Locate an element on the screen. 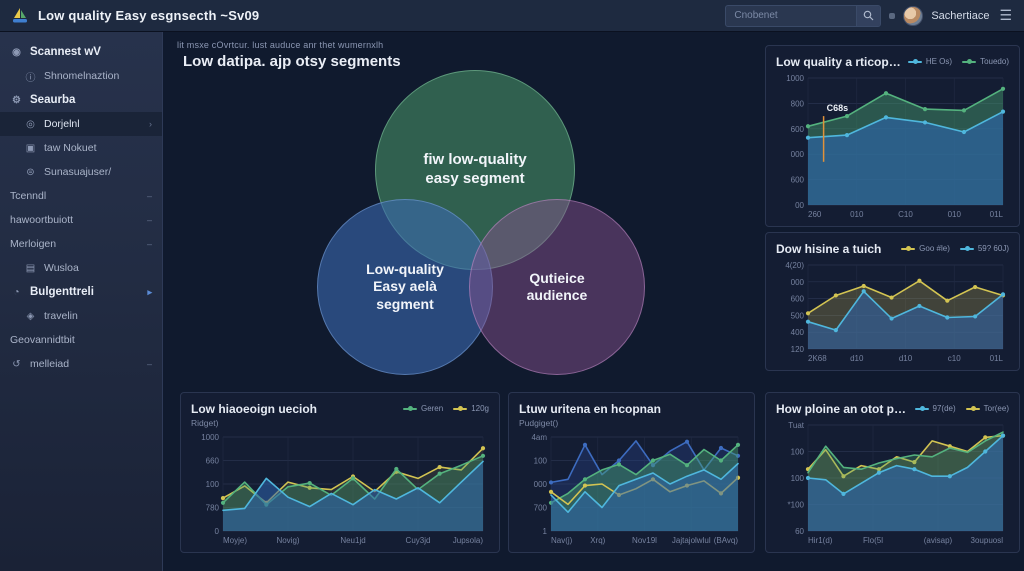  sidebar-item-taw-nokuet: ▣ taw Nokuet is located at coordinates (81, 148).